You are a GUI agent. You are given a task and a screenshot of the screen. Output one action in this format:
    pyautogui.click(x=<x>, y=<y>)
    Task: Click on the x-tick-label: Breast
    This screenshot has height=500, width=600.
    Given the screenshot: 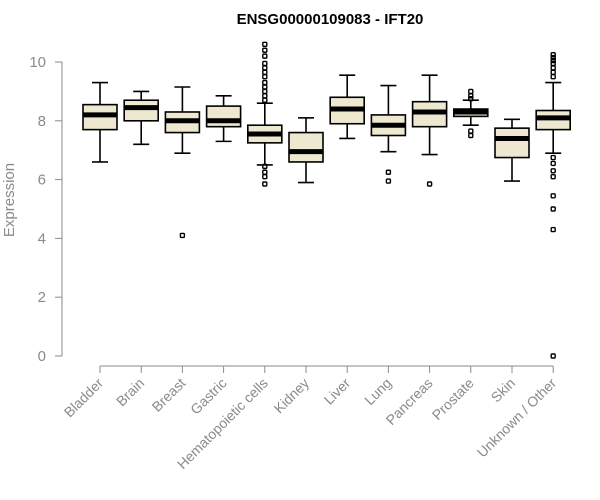 What is the action you would take?
    pyautogui.click(x=169, y=395)
    